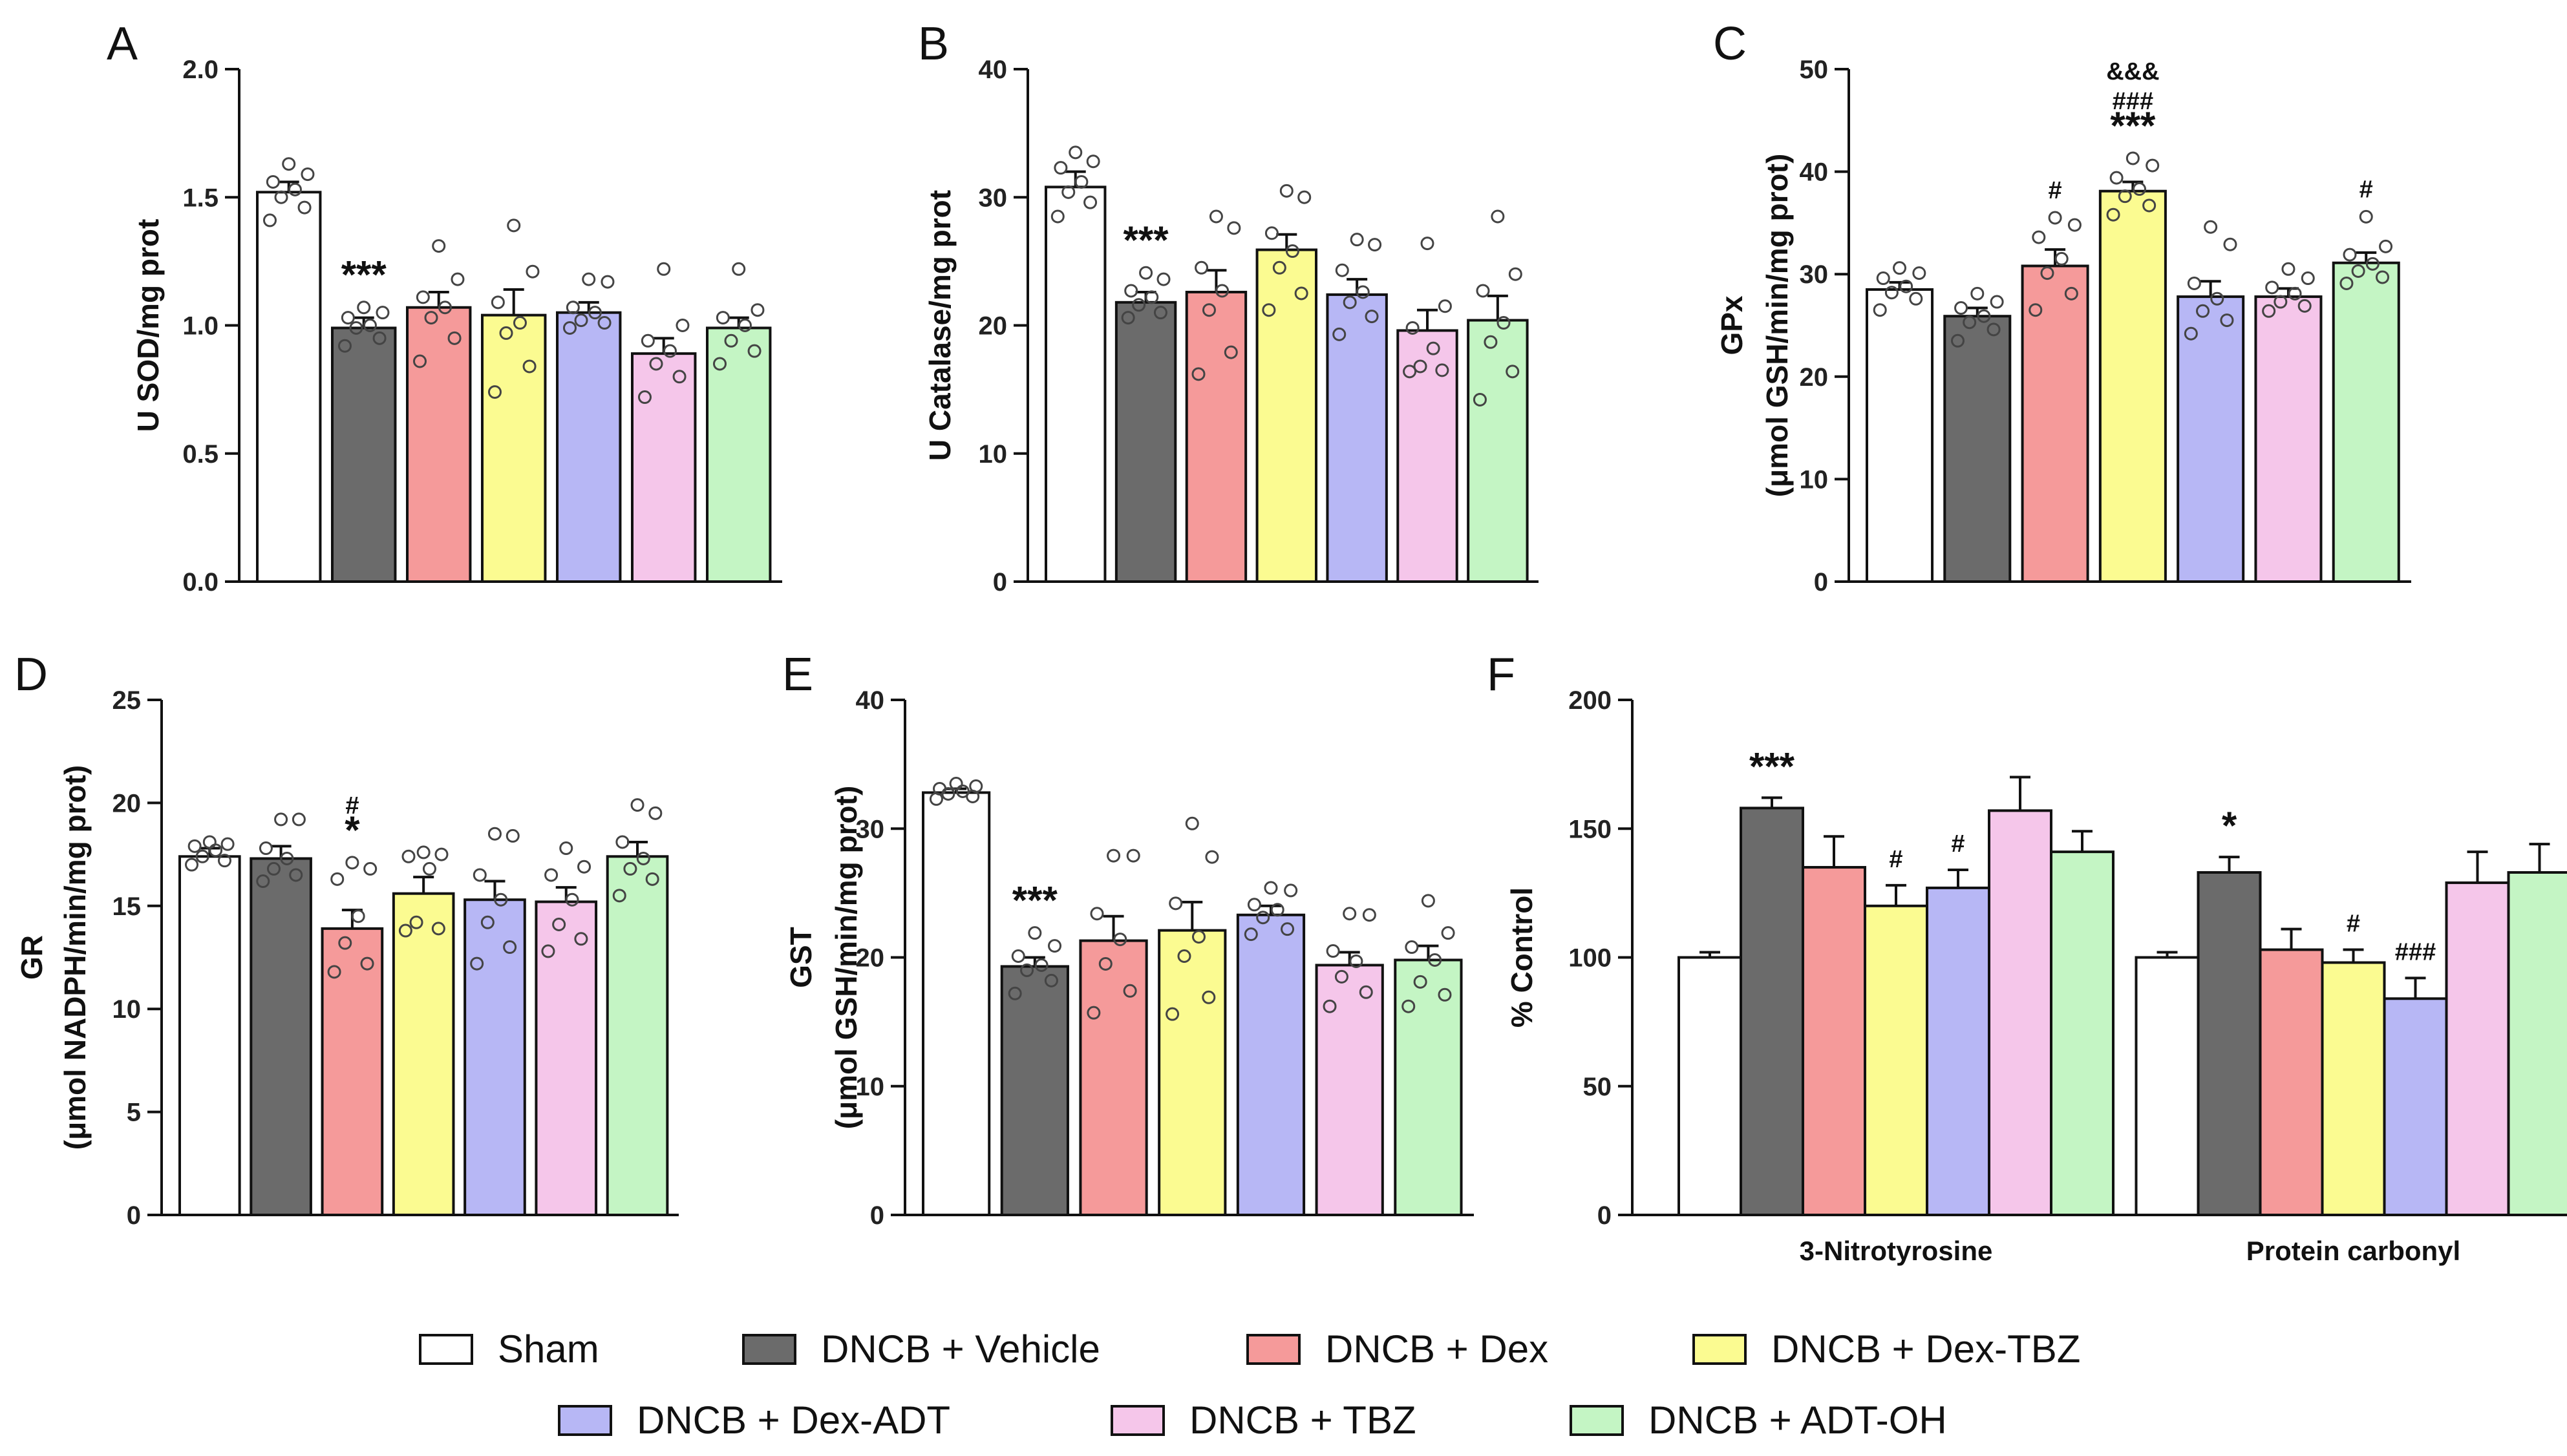 Image resolution: width=2567 pixels, height=1456 pixels. What do you see at coordinates (754, 1420) in the screenshot?
I see `legend-item: DNCB + Dex-ADT` at bounding box center [754, 1420].